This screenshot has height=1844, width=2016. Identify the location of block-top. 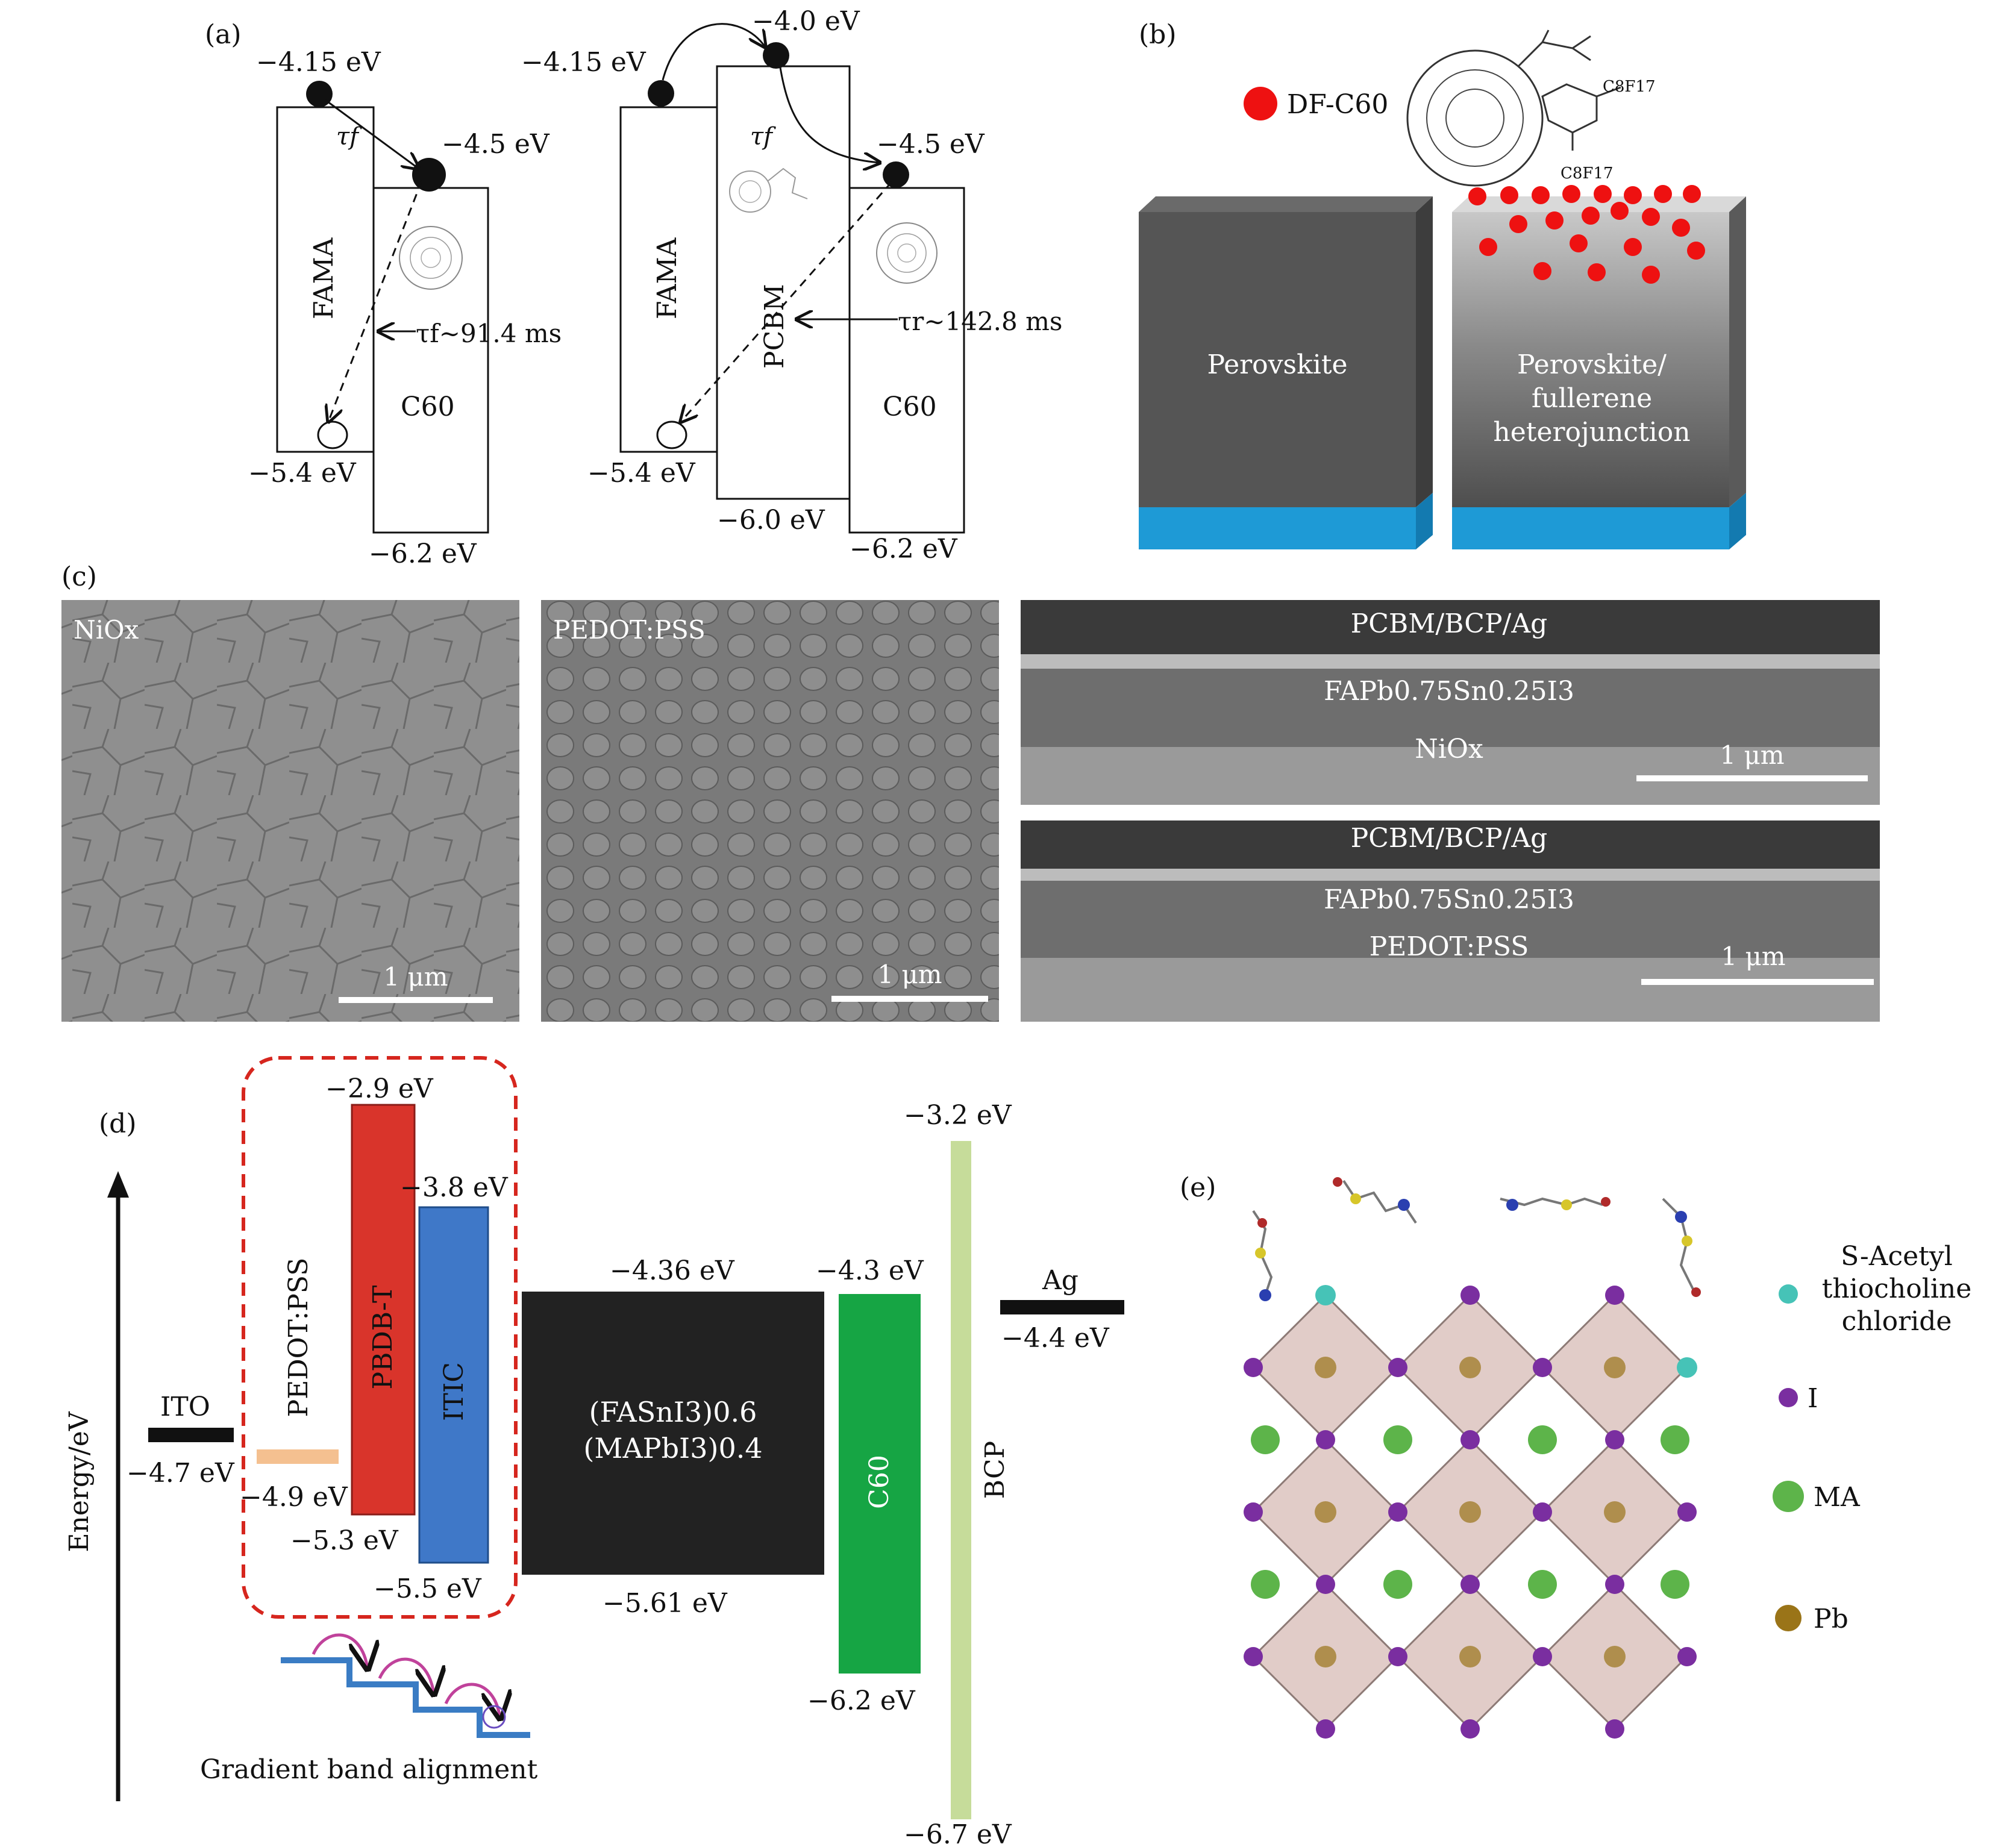
(1286, 204).